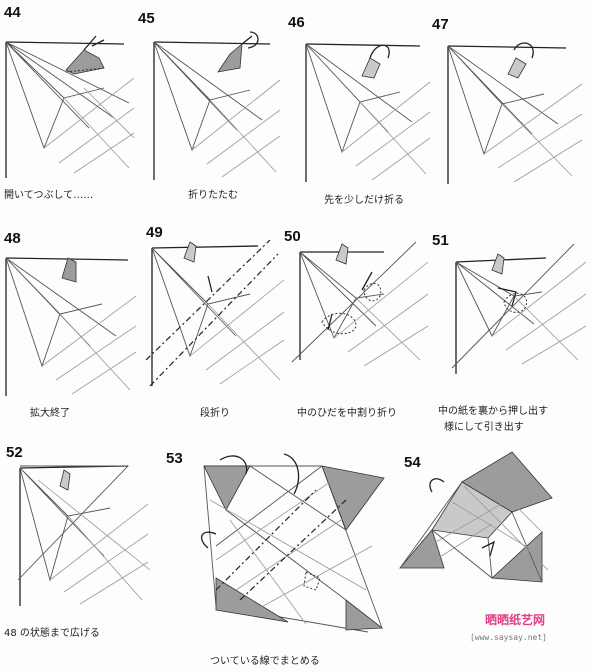  Describe the element at coordinates (440, 24) in the screenshot. I see `step-number: 47` at that location.